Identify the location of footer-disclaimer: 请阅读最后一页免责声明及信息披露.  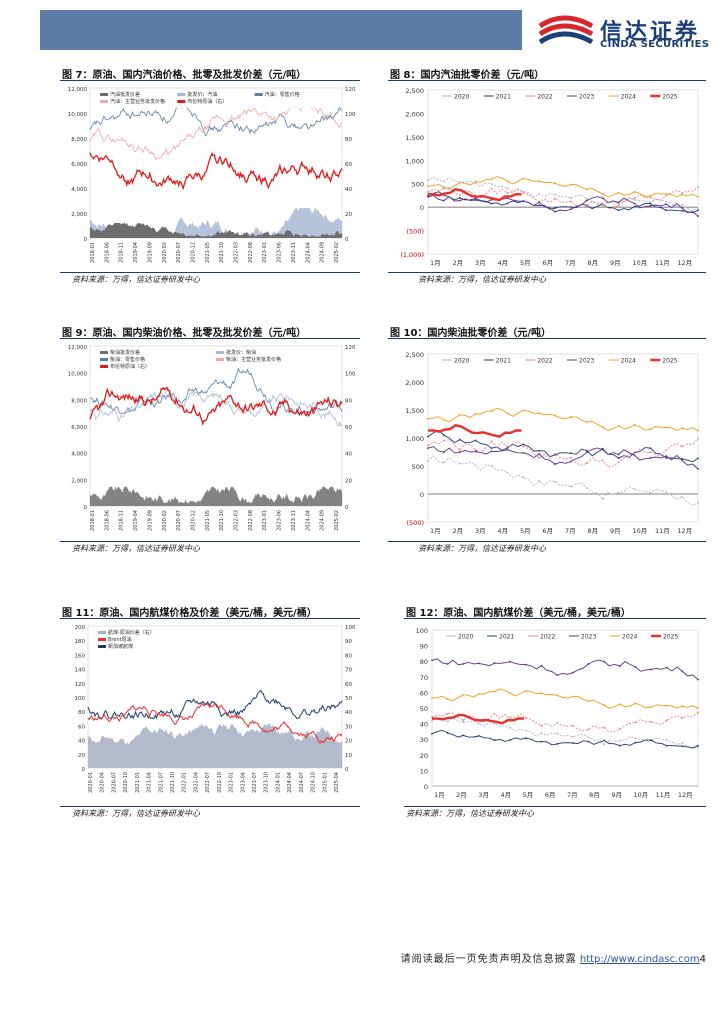
(488, 959).